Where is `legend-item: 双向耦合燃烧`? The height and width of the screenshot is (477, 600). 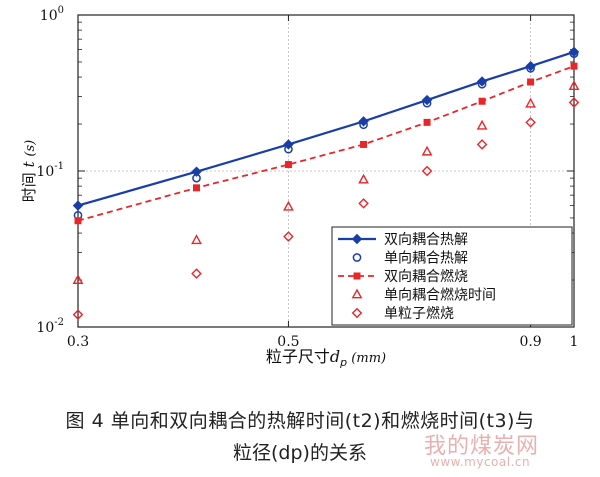 legend-item: 双向耦合燃烧 is located at coordinates (403, 276).